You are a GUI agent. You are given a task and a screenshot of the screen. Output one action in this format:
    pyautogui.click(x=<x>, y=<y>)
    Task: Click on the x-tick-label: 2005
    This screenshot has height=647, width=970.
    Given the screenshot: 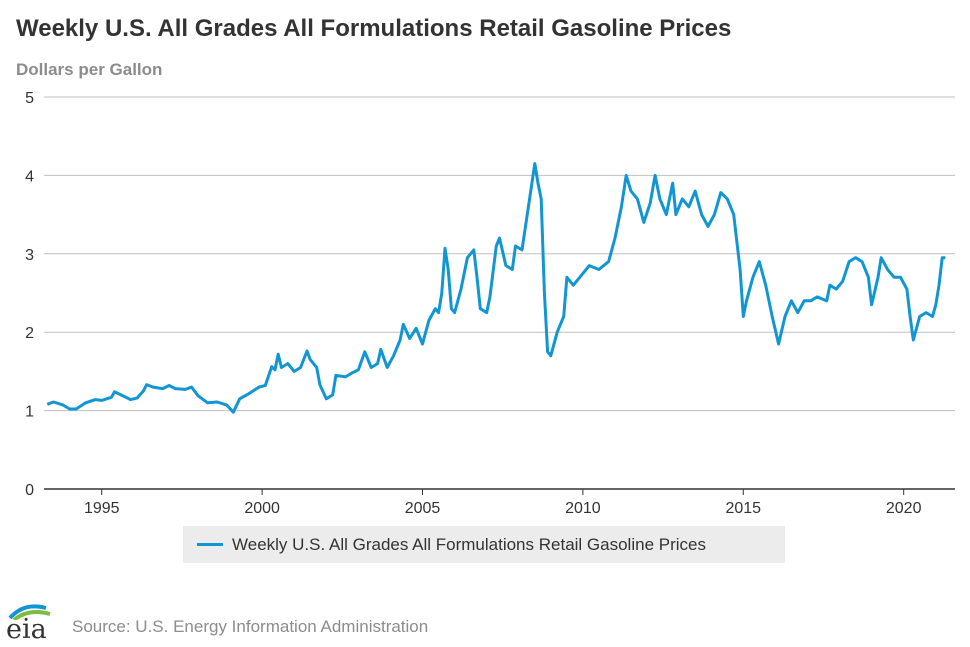 What is the action you would take?
    pyautogui.click(x=423, y=508)
    